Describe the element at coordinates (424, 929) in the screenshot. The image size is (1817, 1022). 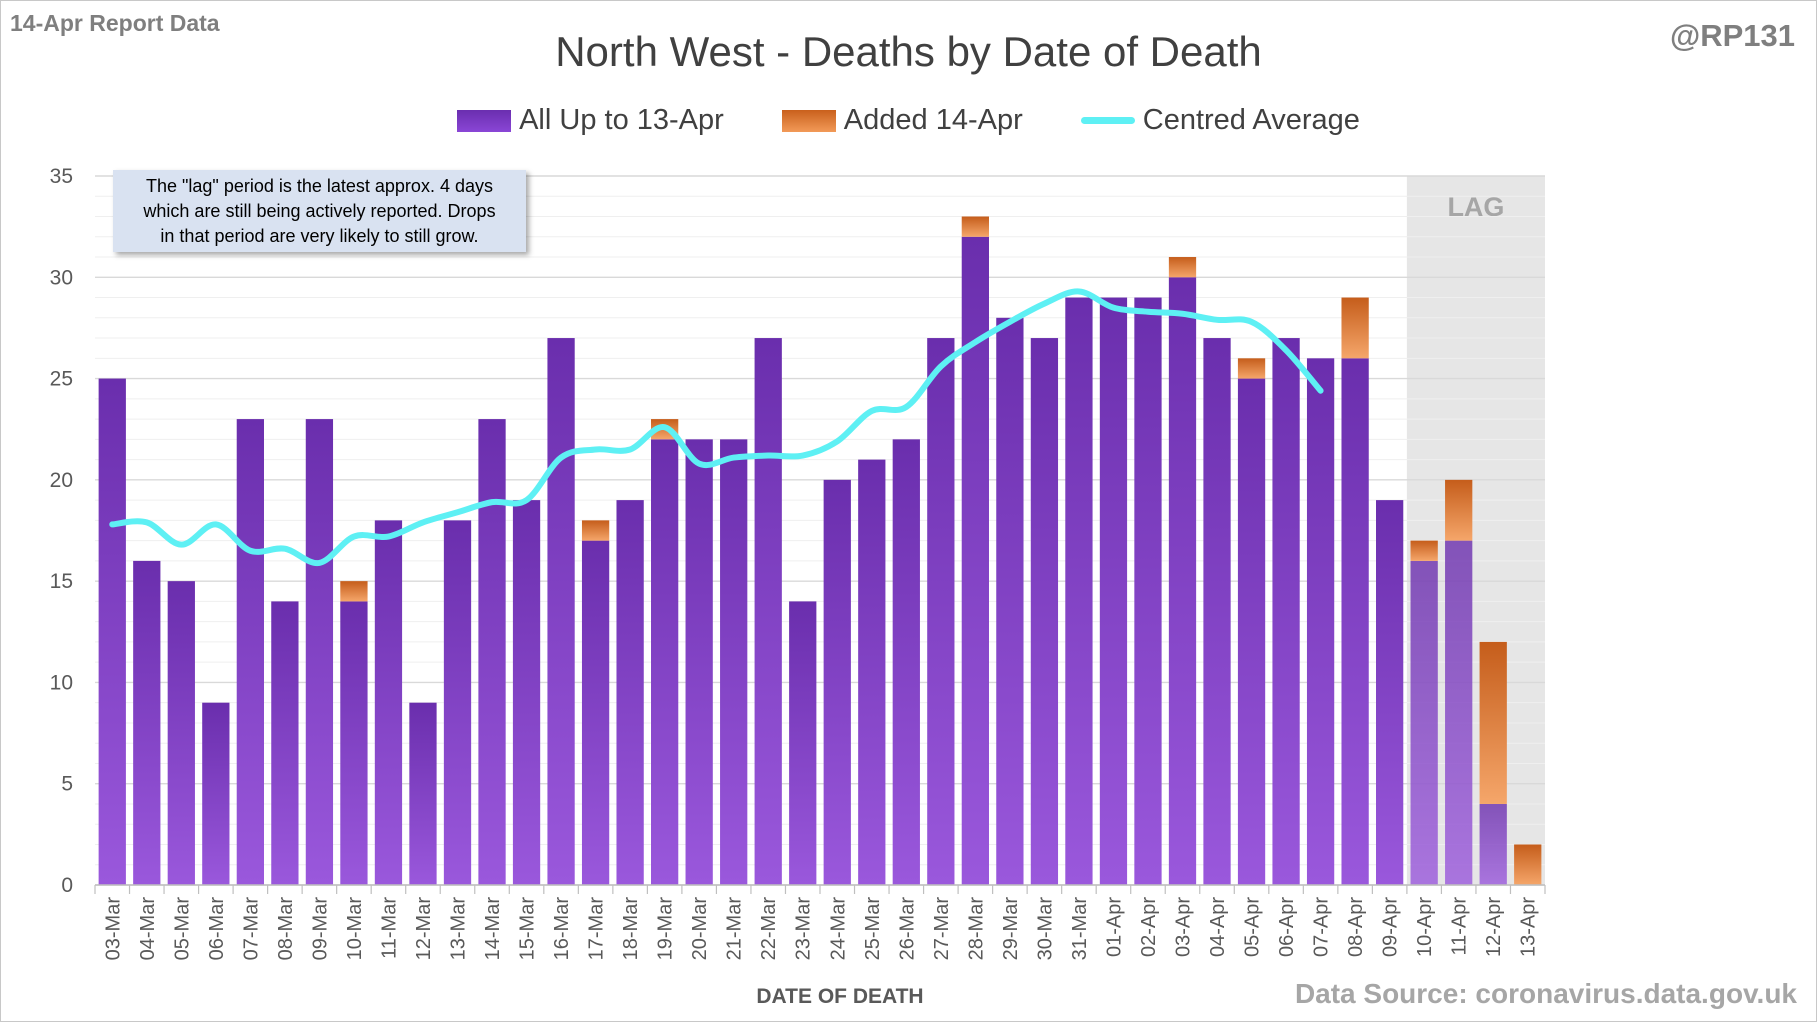
I see `x-tick-label: 12-Mar` at that location.